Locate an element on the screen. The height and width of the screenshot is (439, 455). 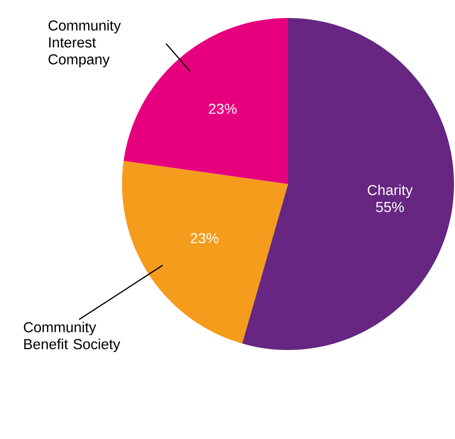
data-label: 55% is located at coordinates (390, 207).